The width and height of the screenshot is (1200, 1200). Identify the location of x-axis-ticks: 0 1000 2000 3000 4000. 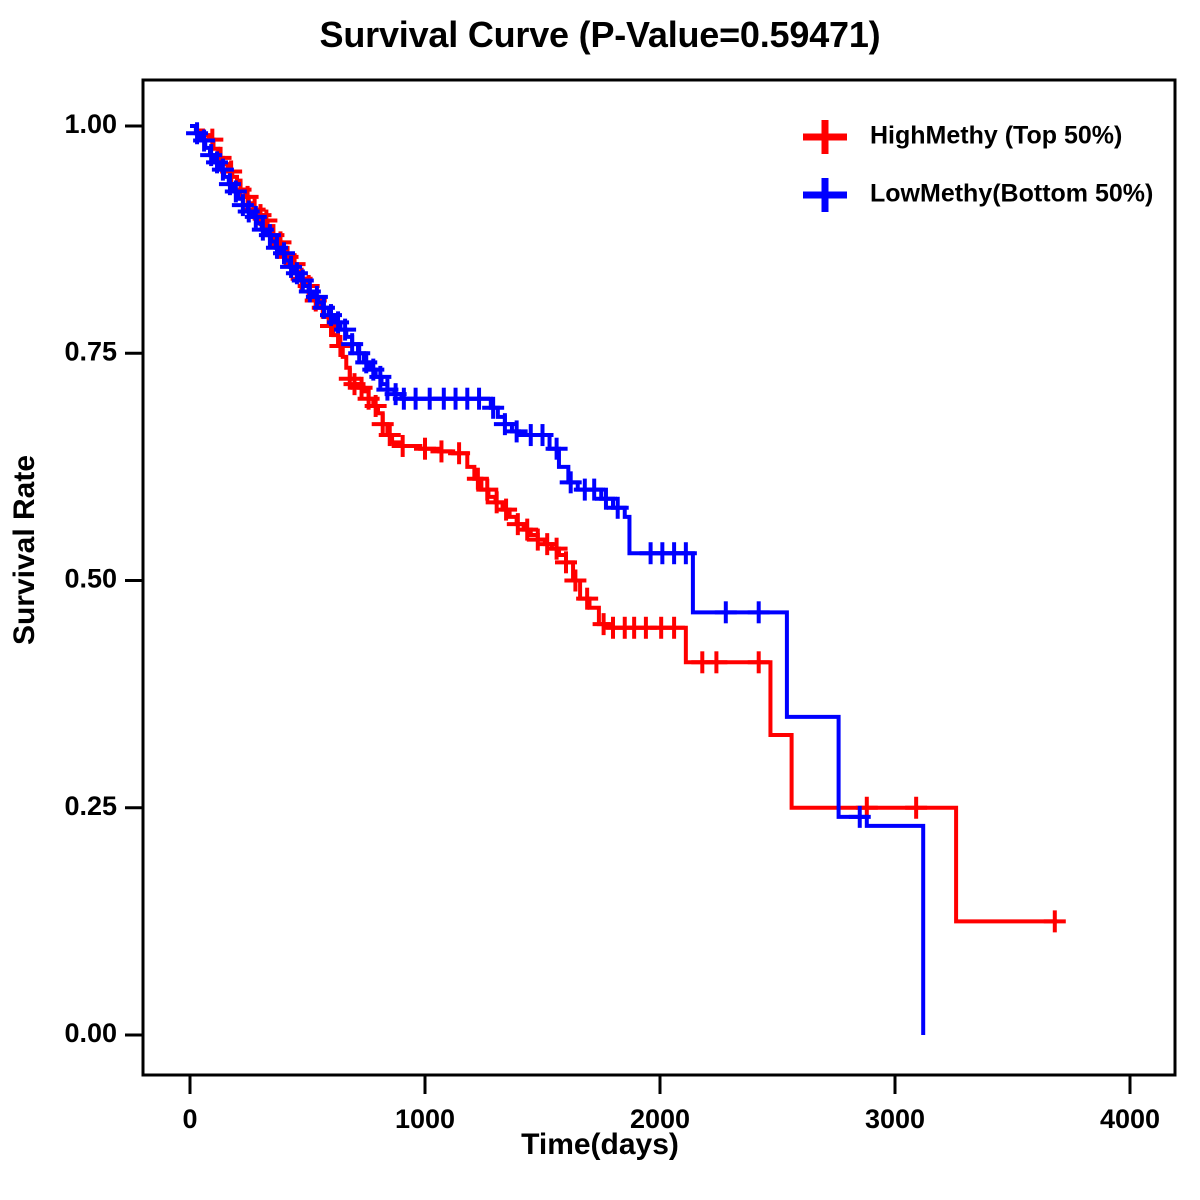
(671, 1104).